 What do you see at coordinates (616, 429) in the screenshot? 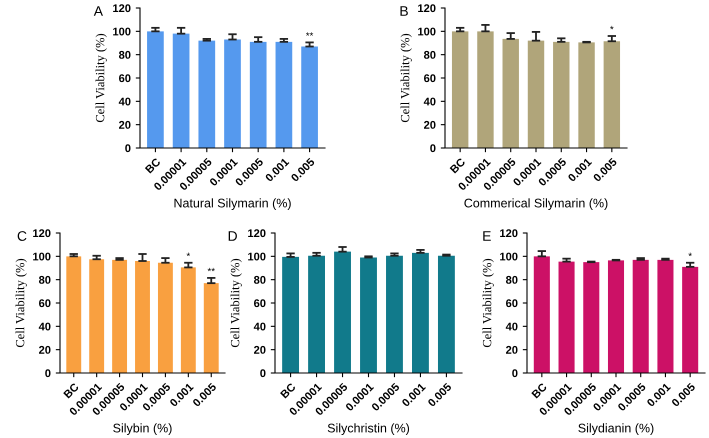
I see `x-axis-title: Silydianin (%)` at bounding box center [616, 429].